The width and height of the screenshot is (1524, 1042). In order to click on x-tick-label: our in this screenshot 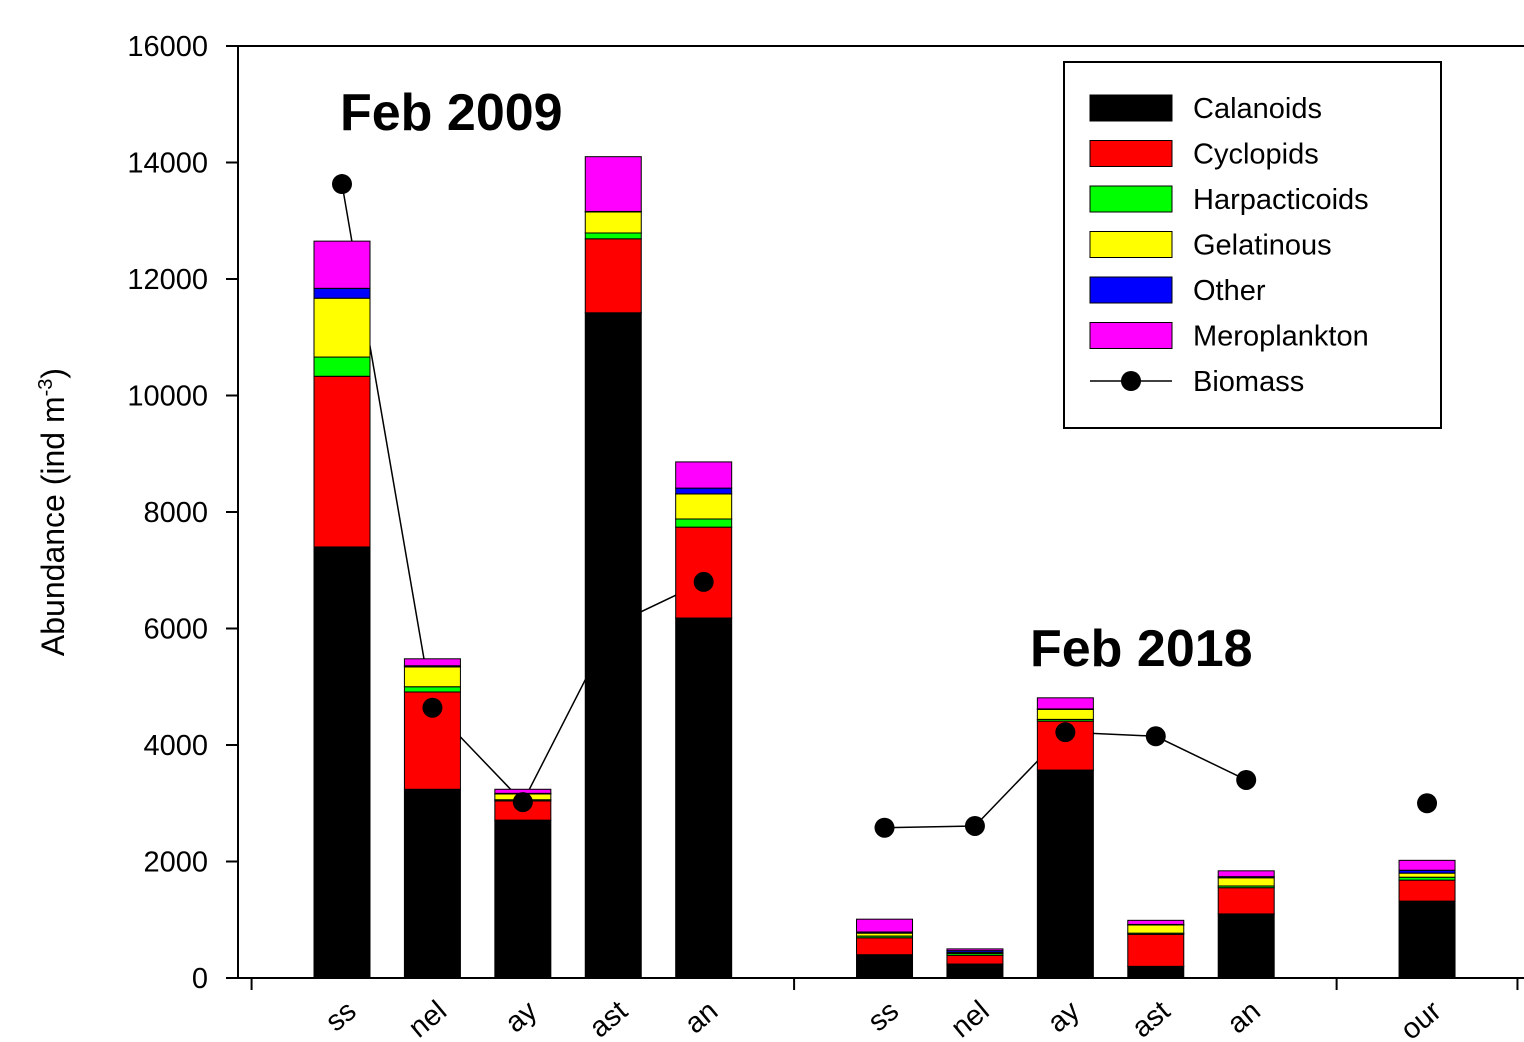, I will do `click(1421, 1018)`.